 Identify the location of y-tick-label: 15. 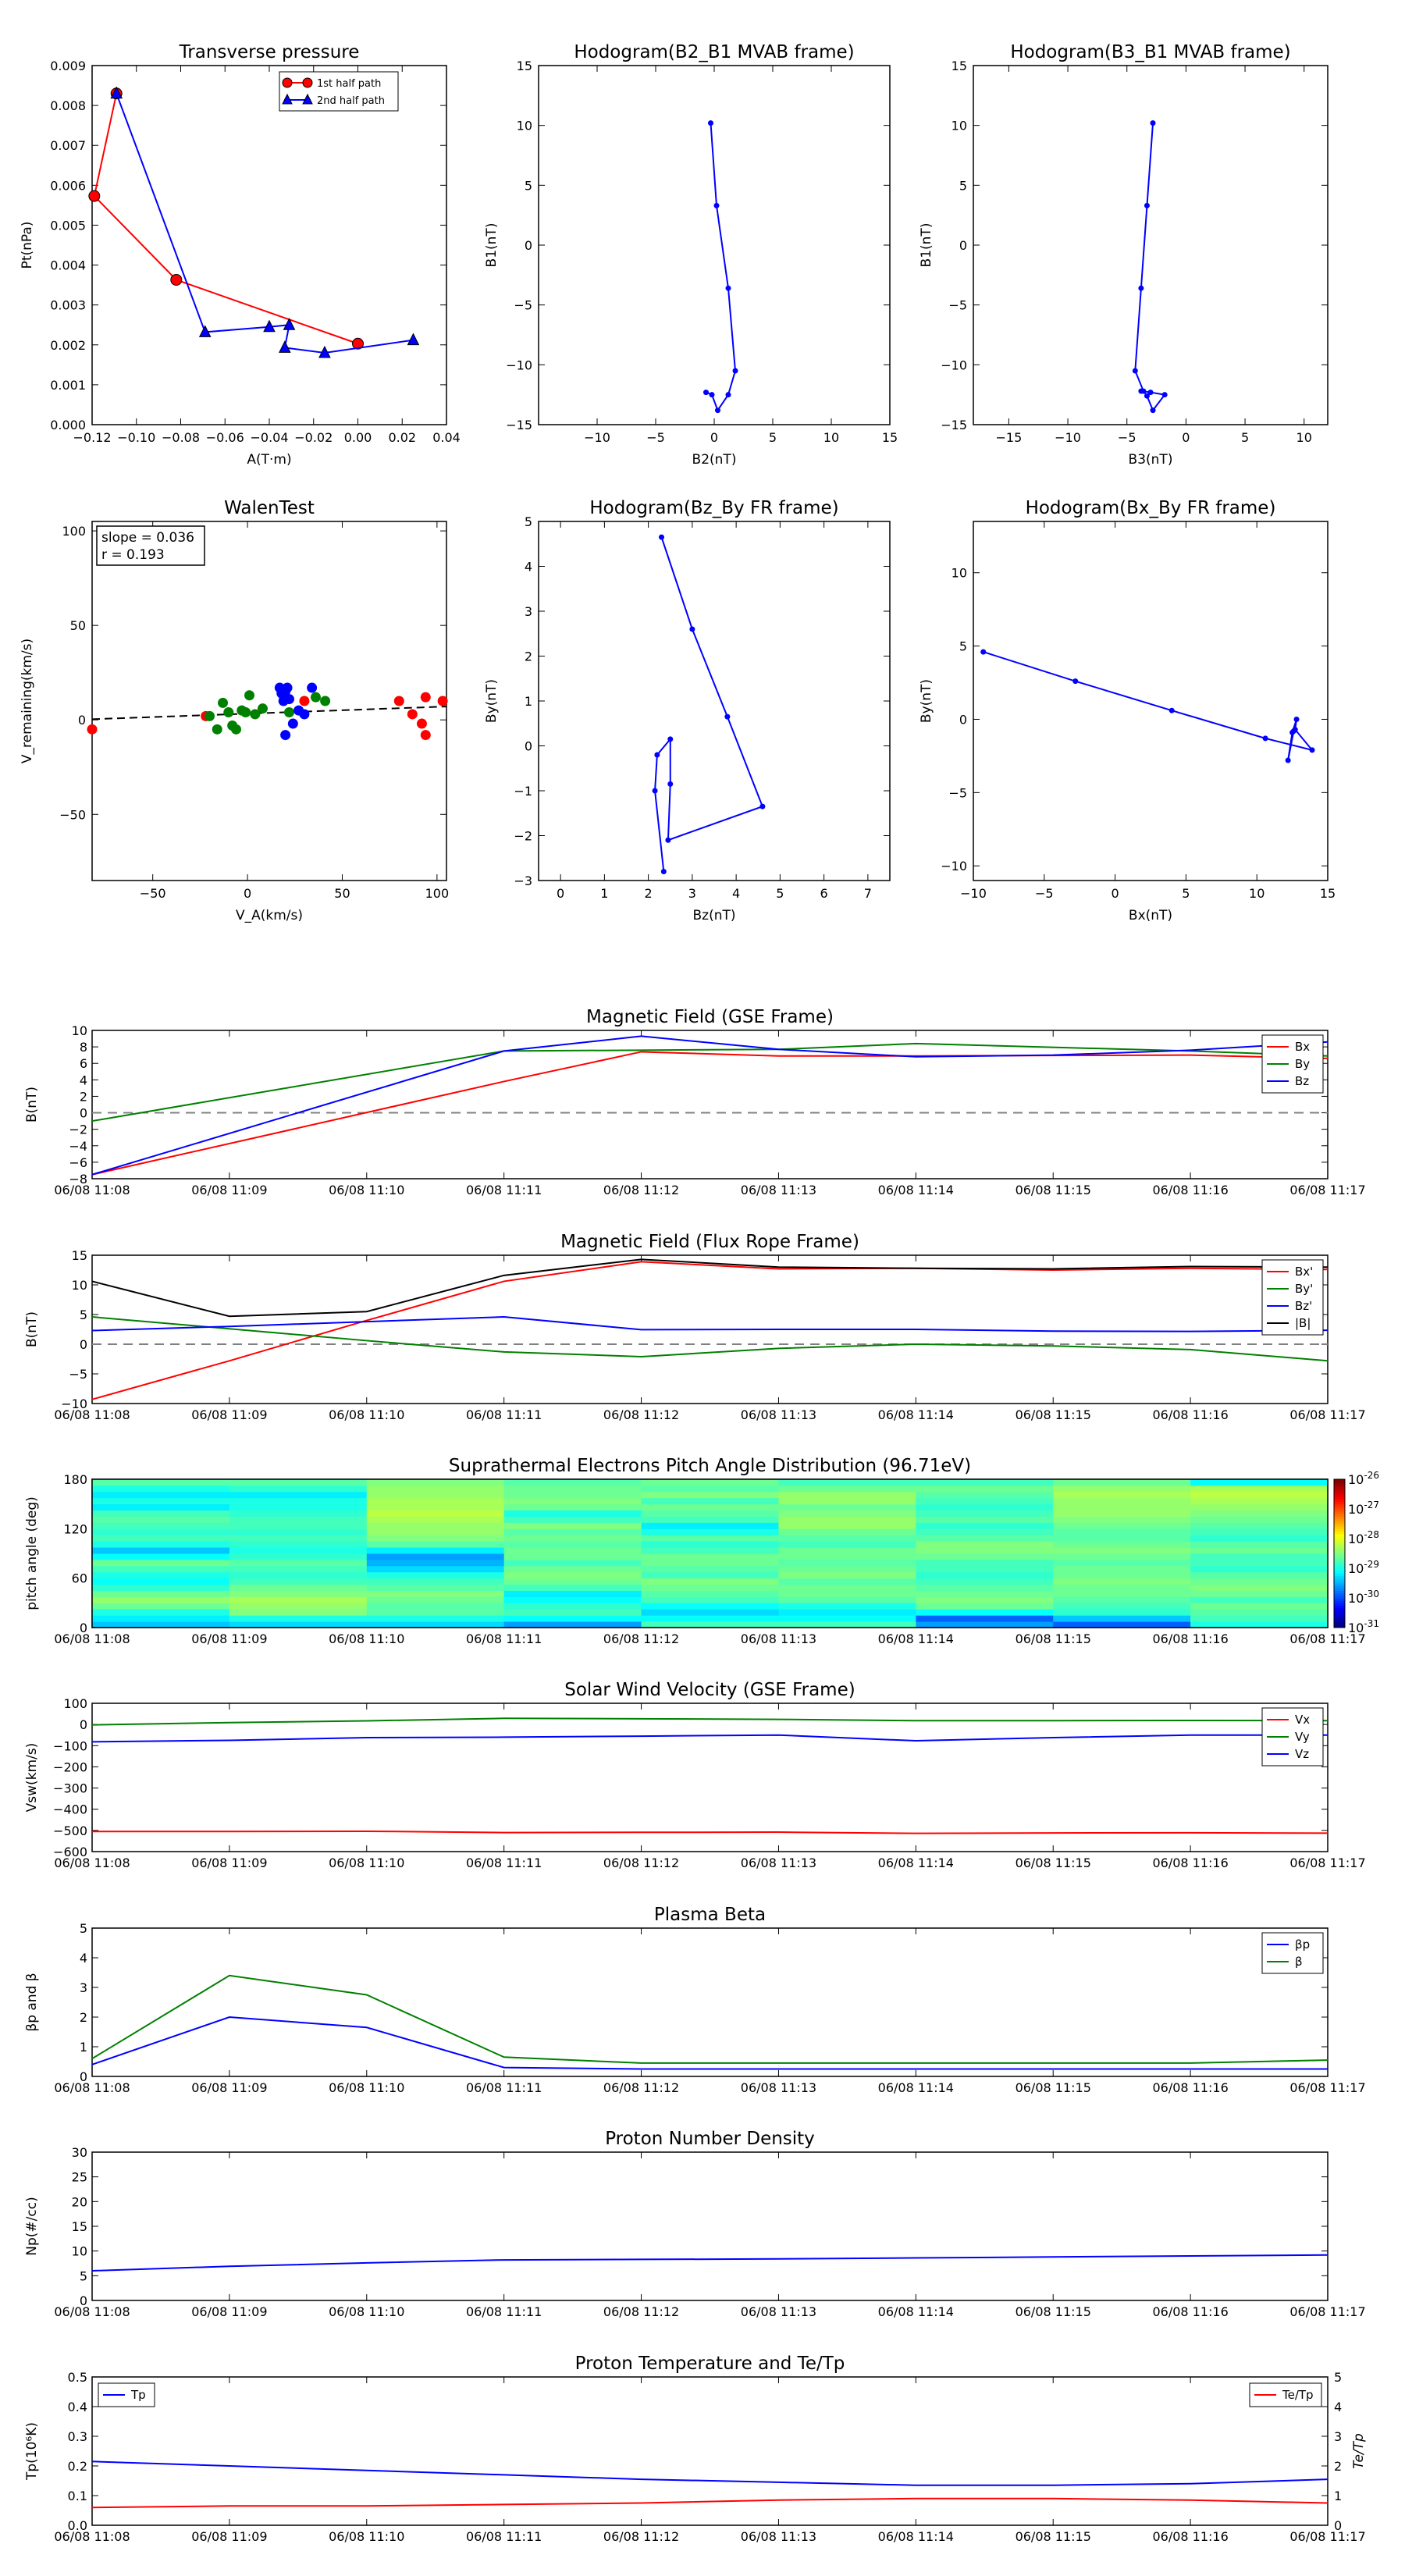
(524, 66).